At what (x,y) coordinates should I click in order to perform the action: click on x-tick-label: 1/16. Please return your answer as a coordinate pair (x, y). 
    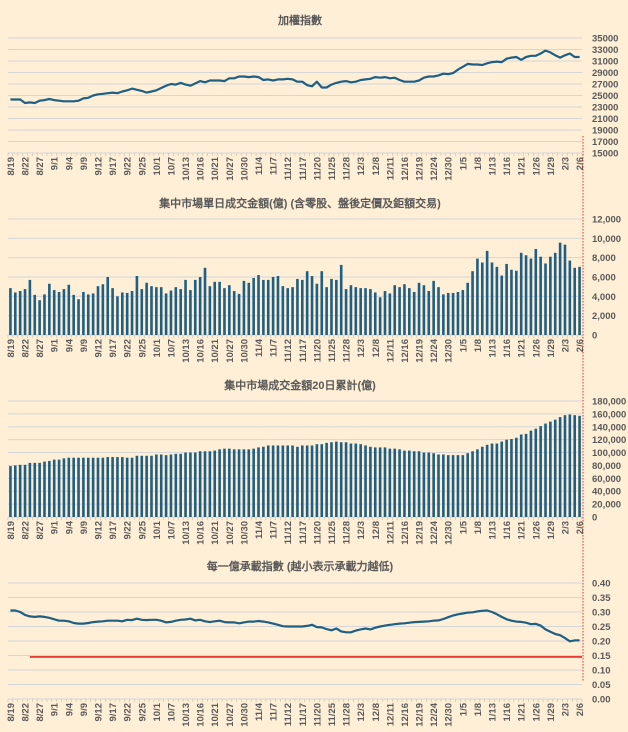
    Looking at the image, I should click on (507, 530).